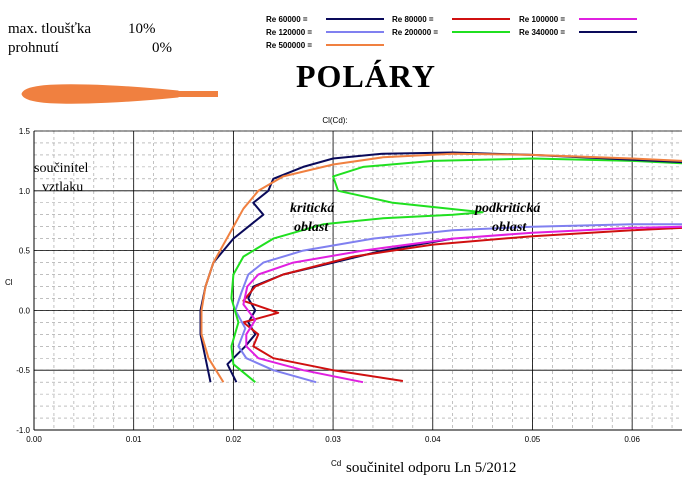 This screenshot has width=682, height=481. What do you see at coordinates (287, 19) in the screenshot?
I see `legend-label: Re 60000 =` at bounding box center [287, 19].